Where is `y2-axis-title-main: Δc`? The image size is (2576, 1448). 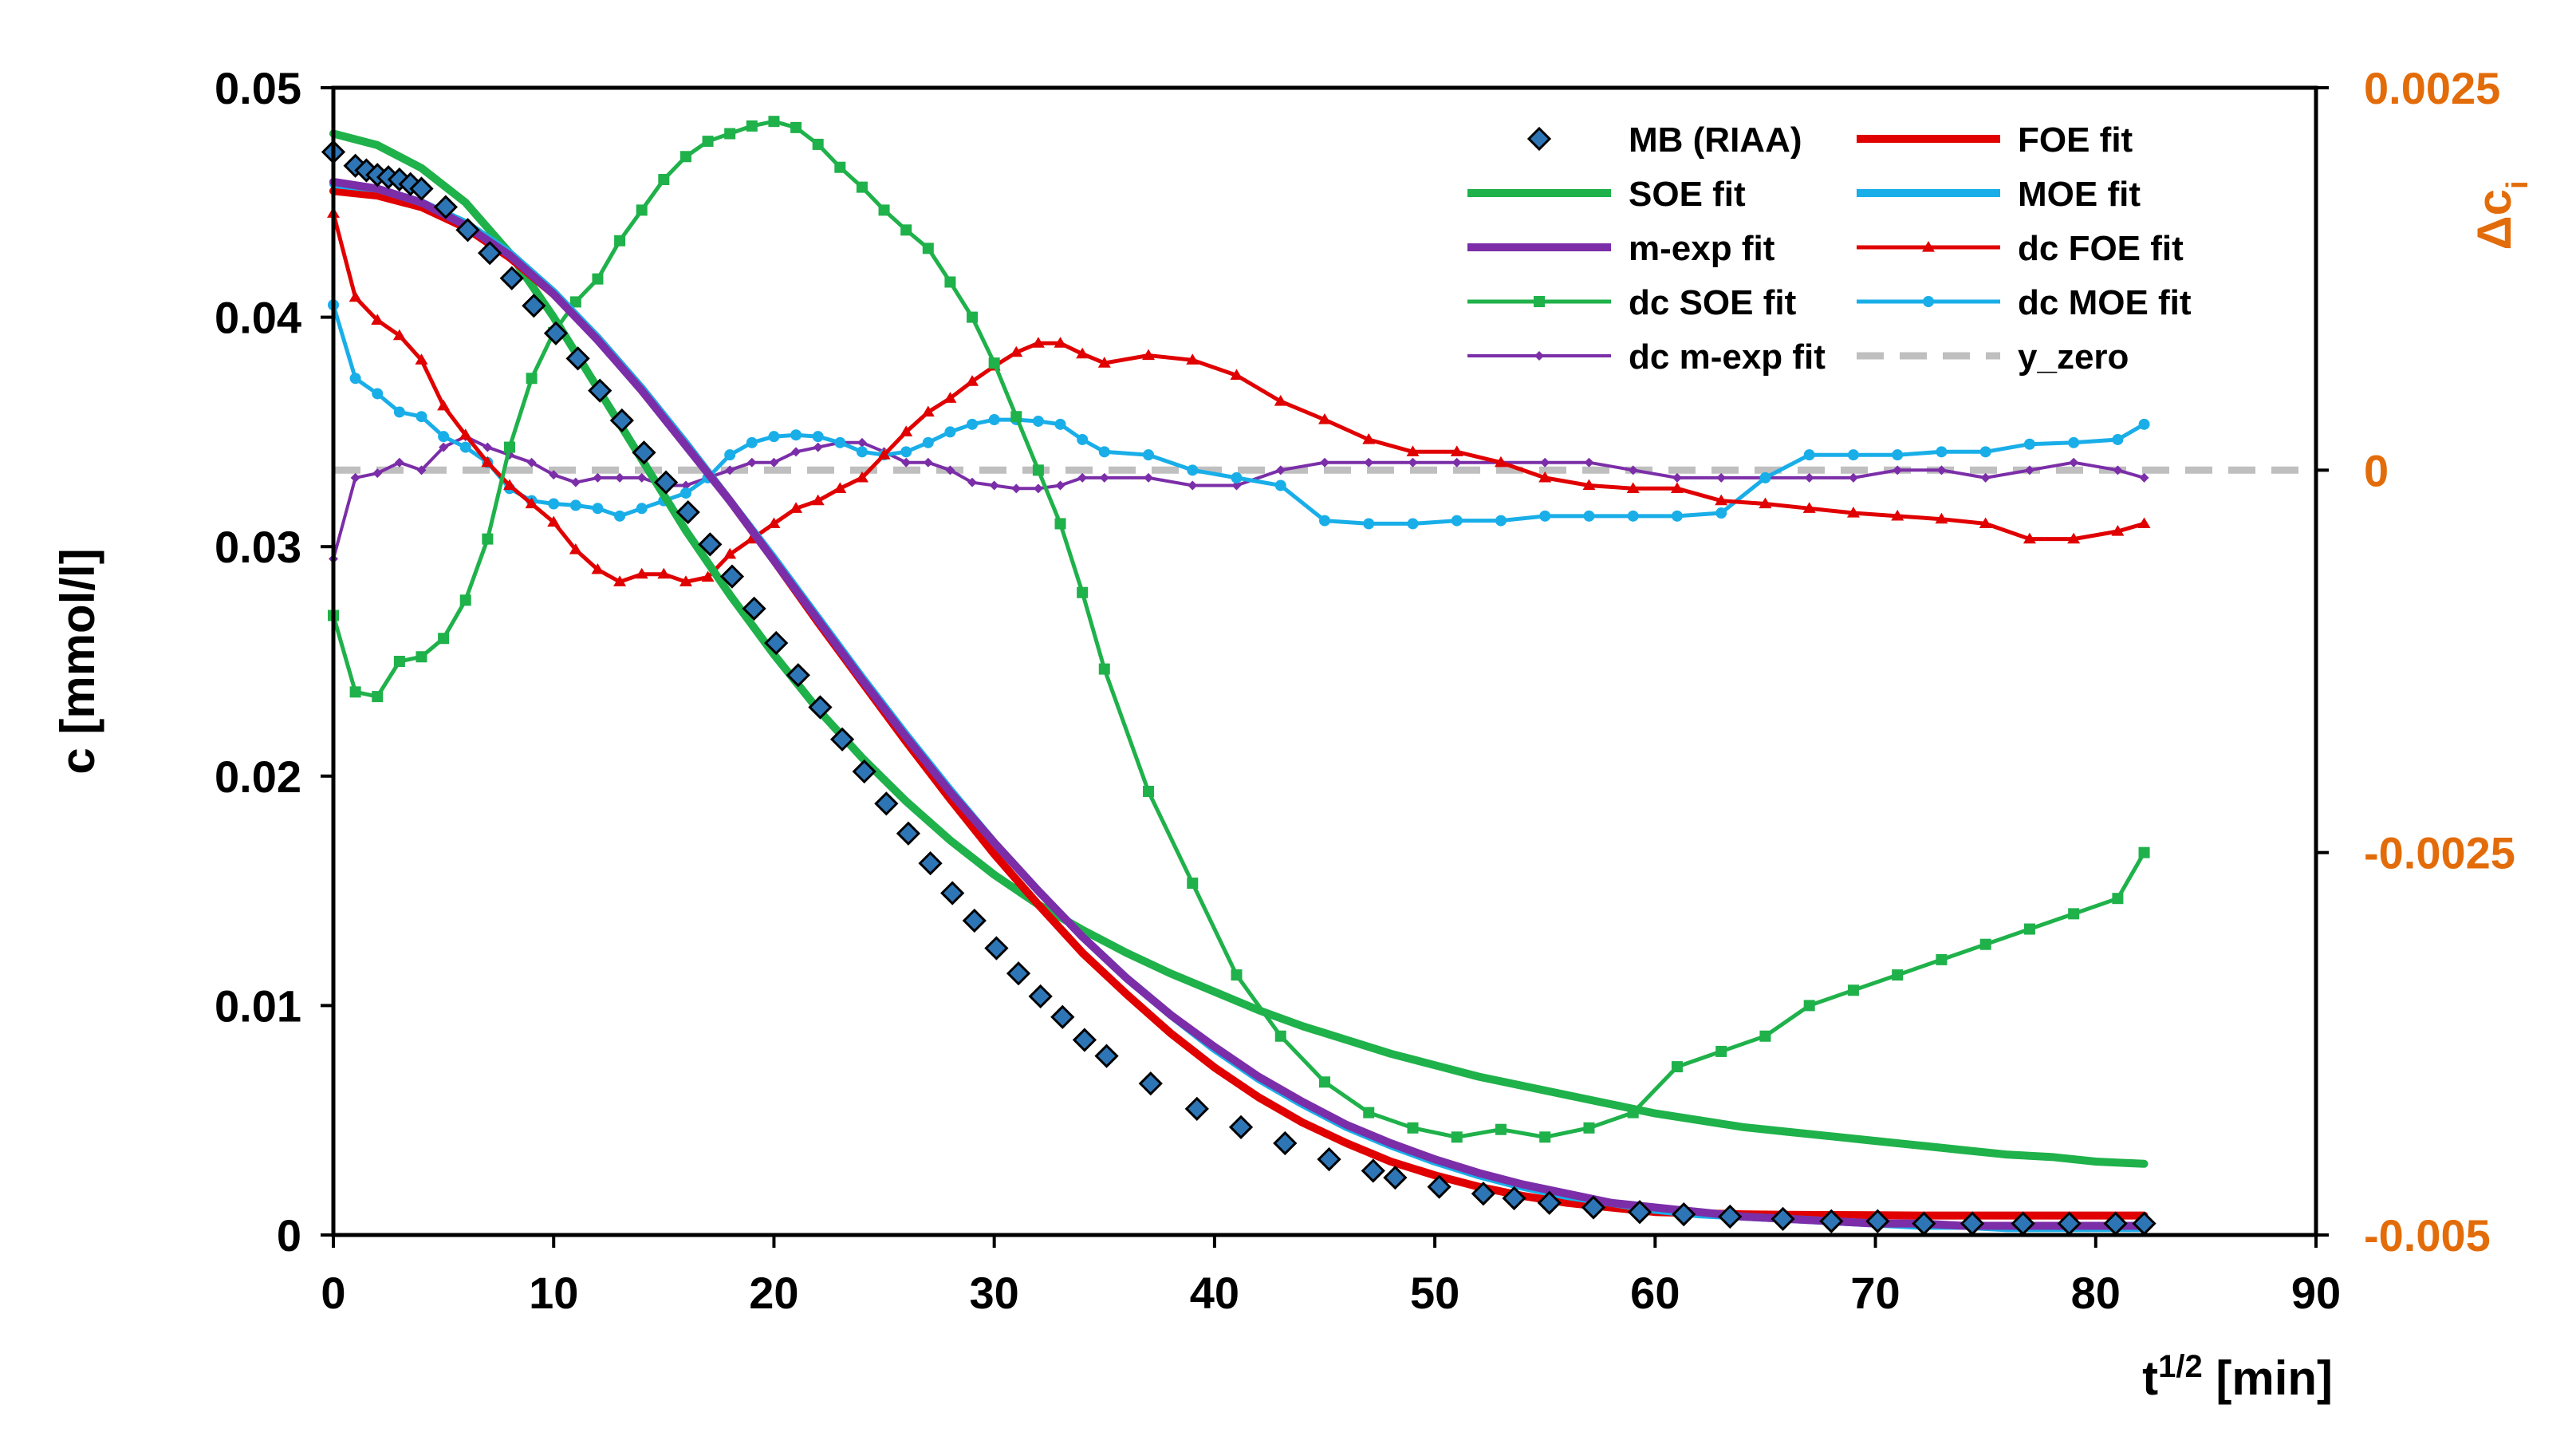 y2-axis-title-main: Δc is located at coordinates (2494, 220).